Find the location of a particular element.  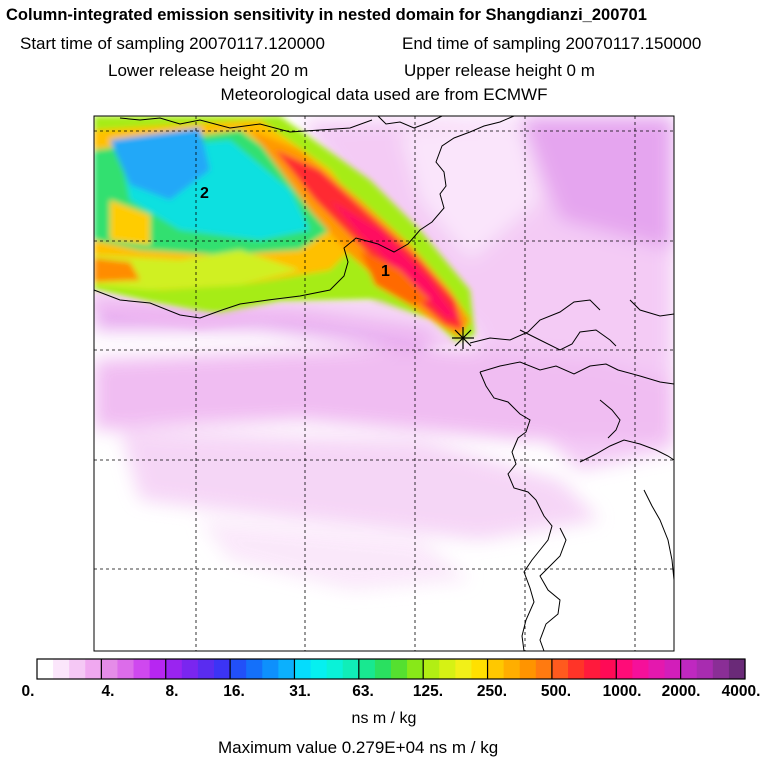

colorbar-tick-label: 31. is located at coordinates (300, 691).